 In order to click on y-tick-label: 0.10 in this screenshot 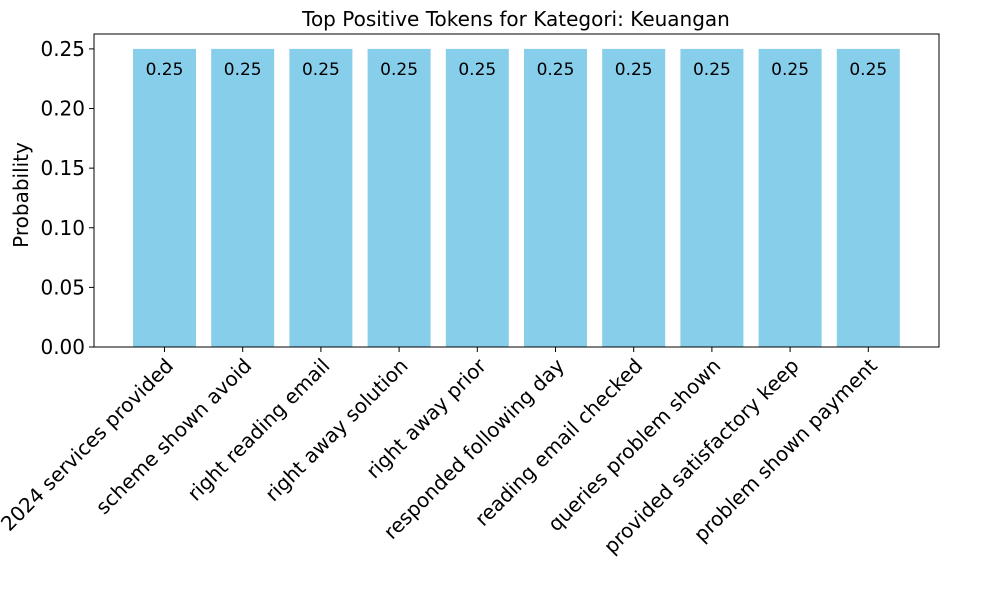, I will do `click(62, 228)`.